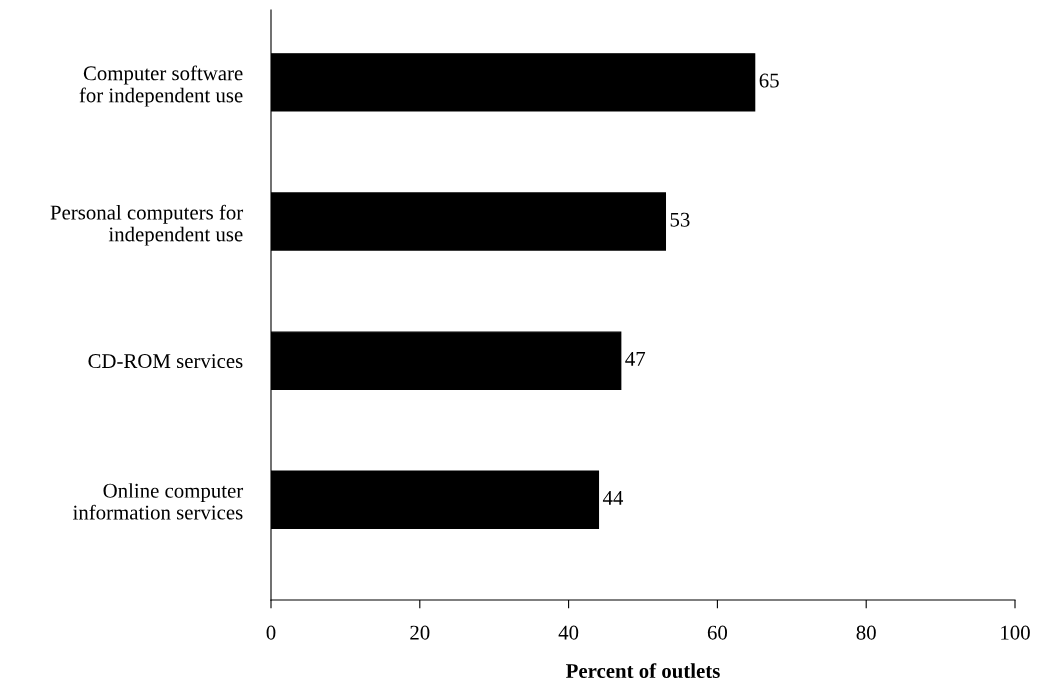 Image resolution: width=1039 pixels, height=697 pixels. I want to click on data-label: 47, so click(635, 358).